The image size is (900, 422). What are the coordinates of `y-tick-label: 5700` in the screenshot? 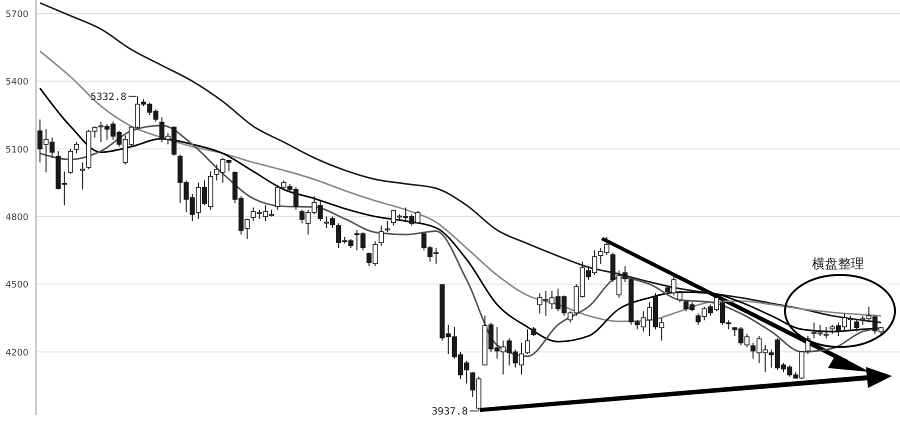 It's located at (17, 15).